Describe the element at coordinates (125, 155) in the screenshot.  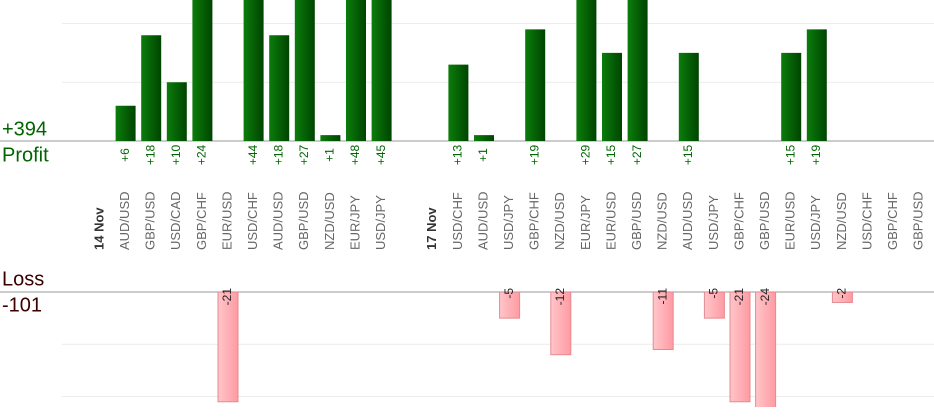
I see `value-label: +6` at that location.